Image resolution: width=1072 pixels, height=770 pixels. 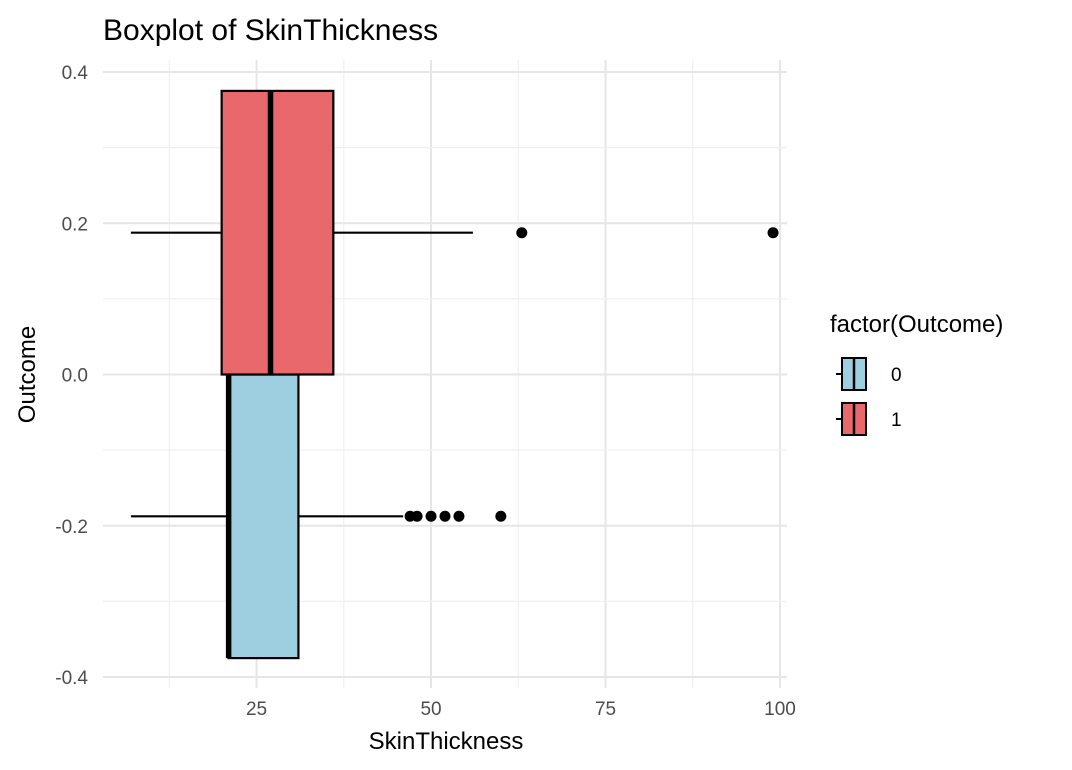 I want to click on y-tick-label: 0.2, so click(x=75, y=224).